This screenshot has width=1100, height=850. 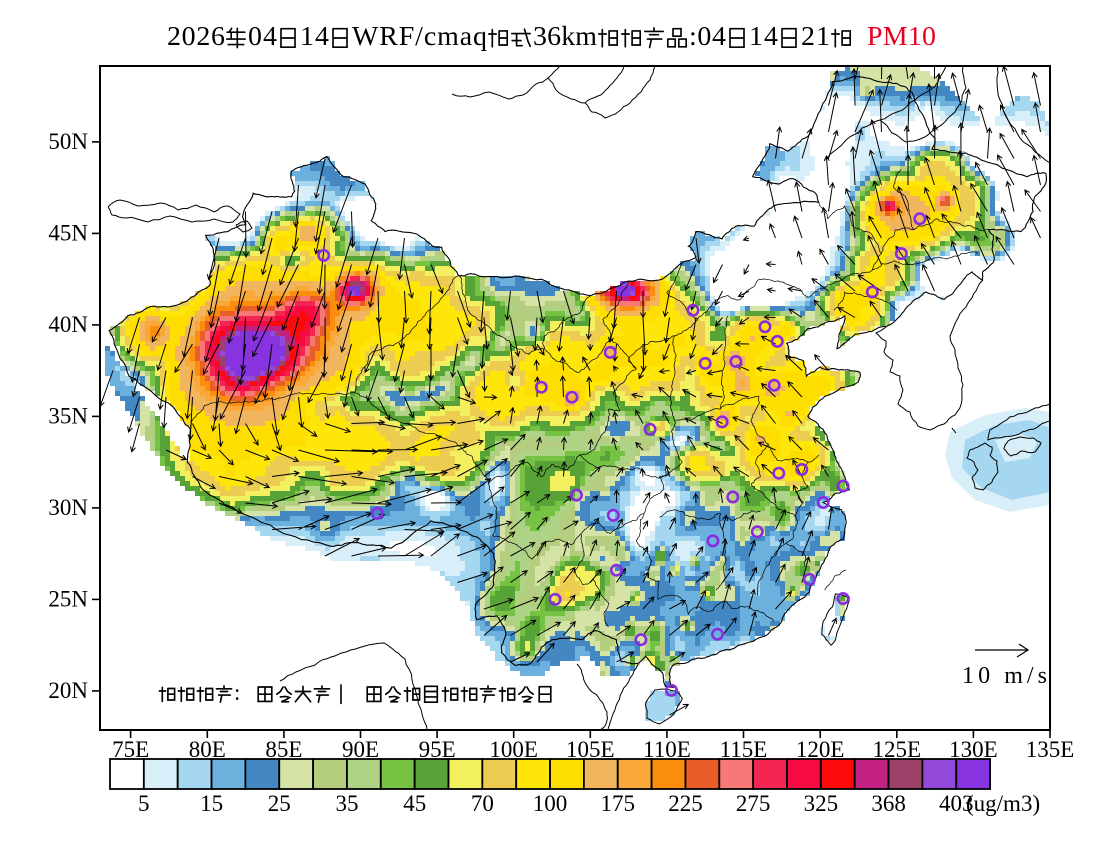 I want to click on svg-text: 110E, so click(x=667, y=749).